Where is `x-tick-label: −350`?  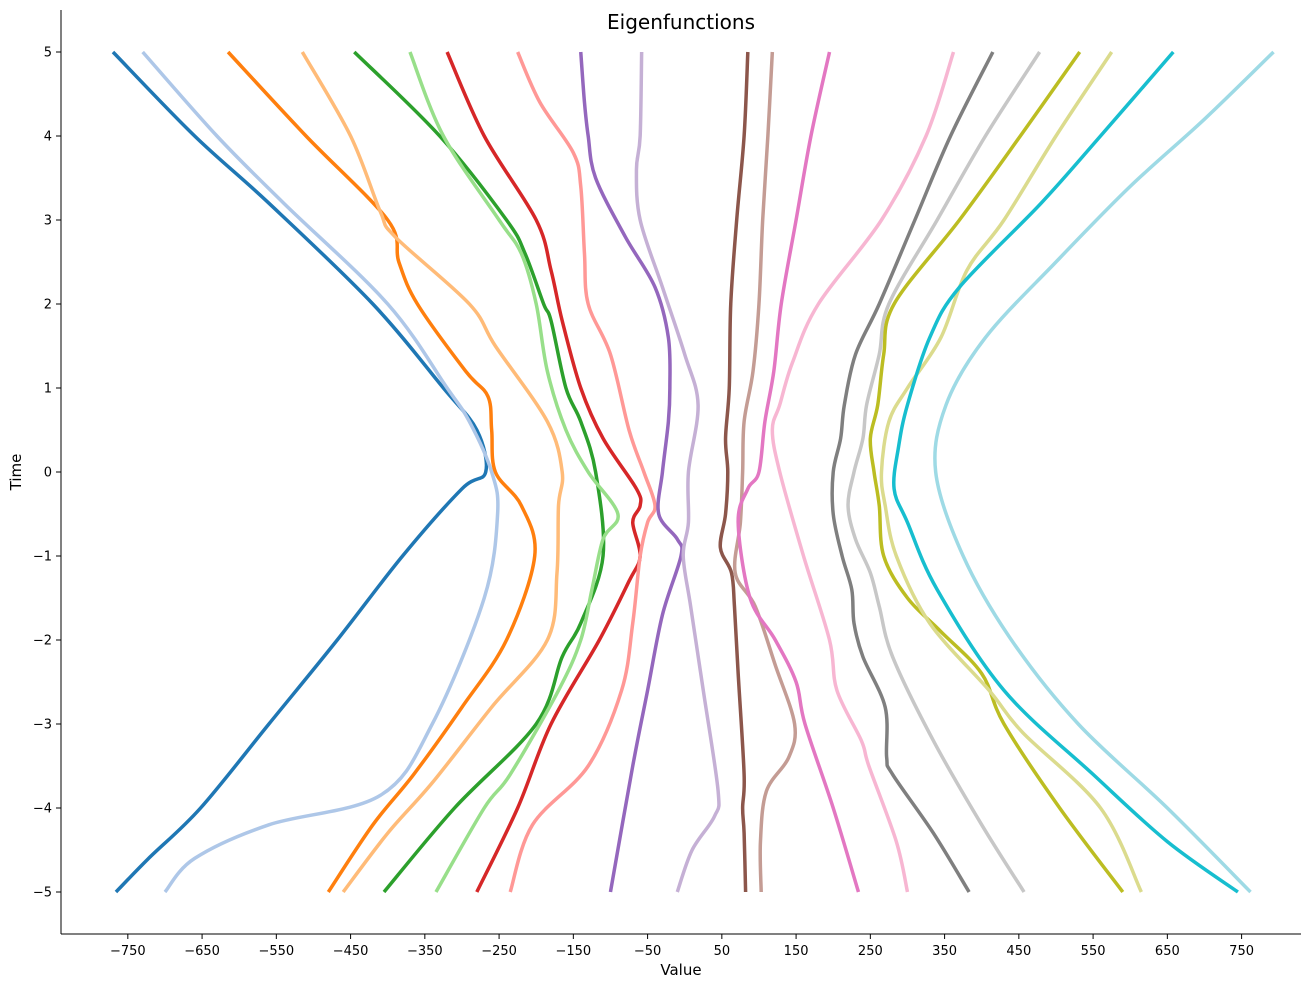
x-tick-label: −350 is located at coordinates (425, 951).